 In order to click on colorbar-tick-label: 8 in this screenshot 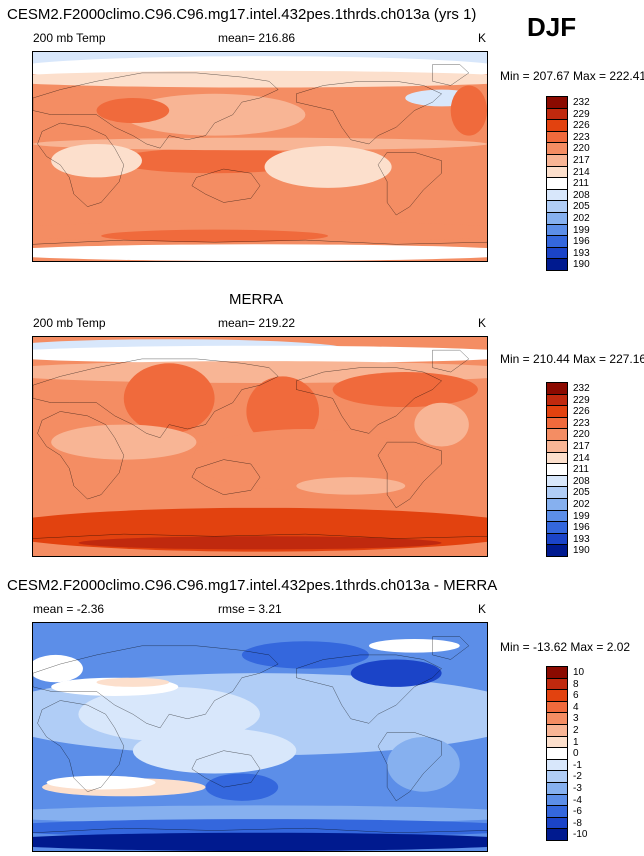, I will do `click(576, 684)`.